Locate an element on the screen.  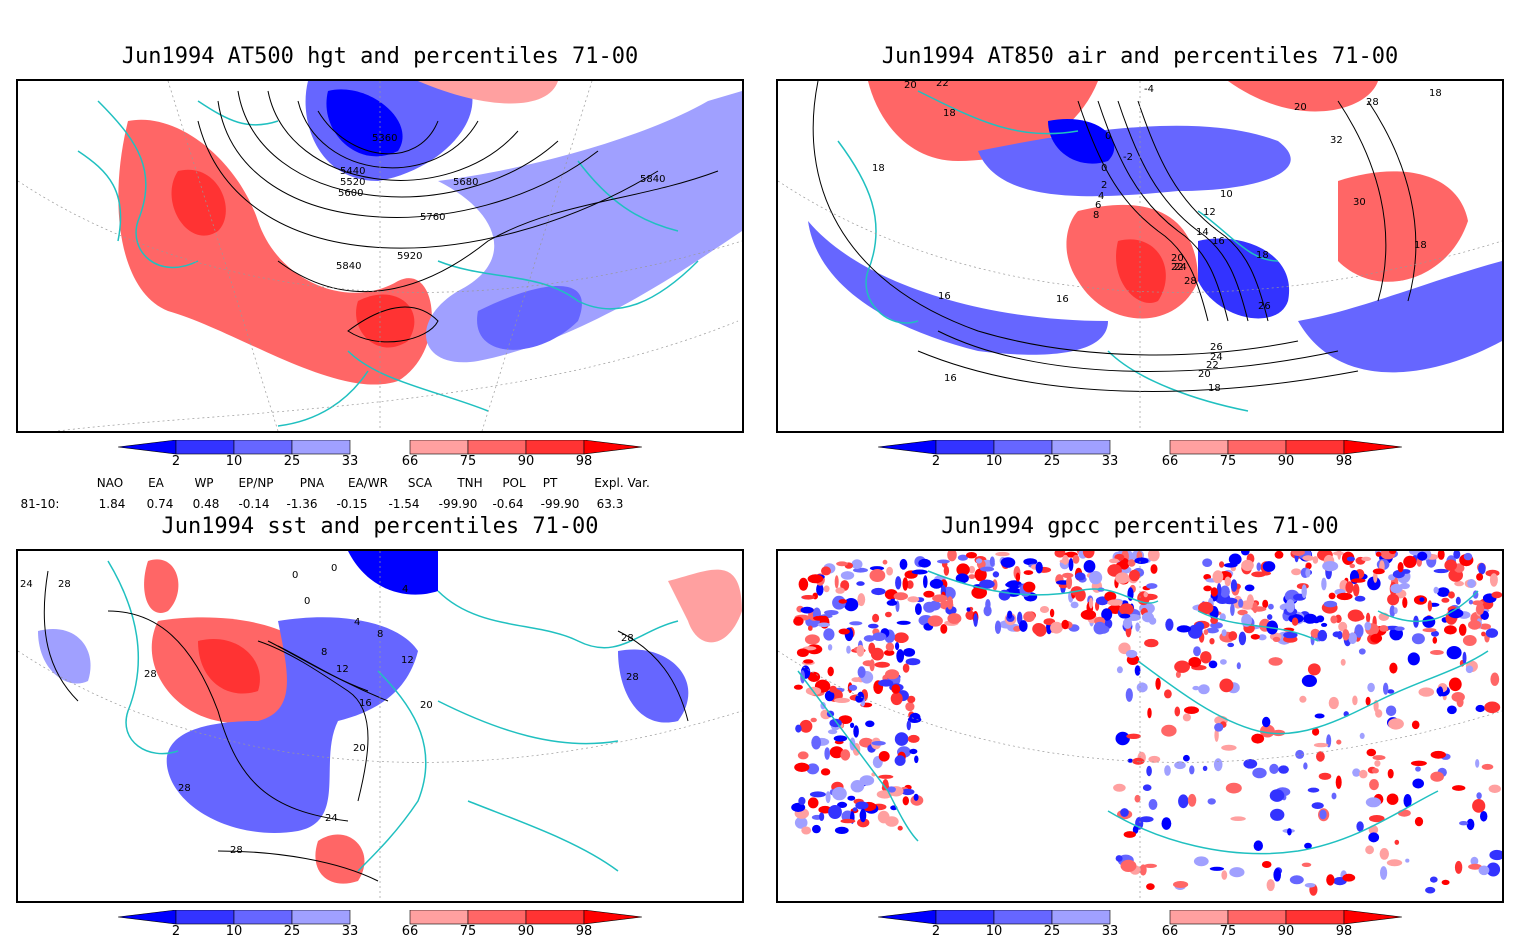
tele-value: 0.74 is located at coordinates (160, 504).